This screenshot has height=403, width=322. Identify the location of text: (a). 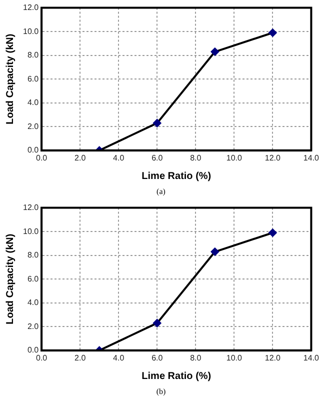
(161, 192).